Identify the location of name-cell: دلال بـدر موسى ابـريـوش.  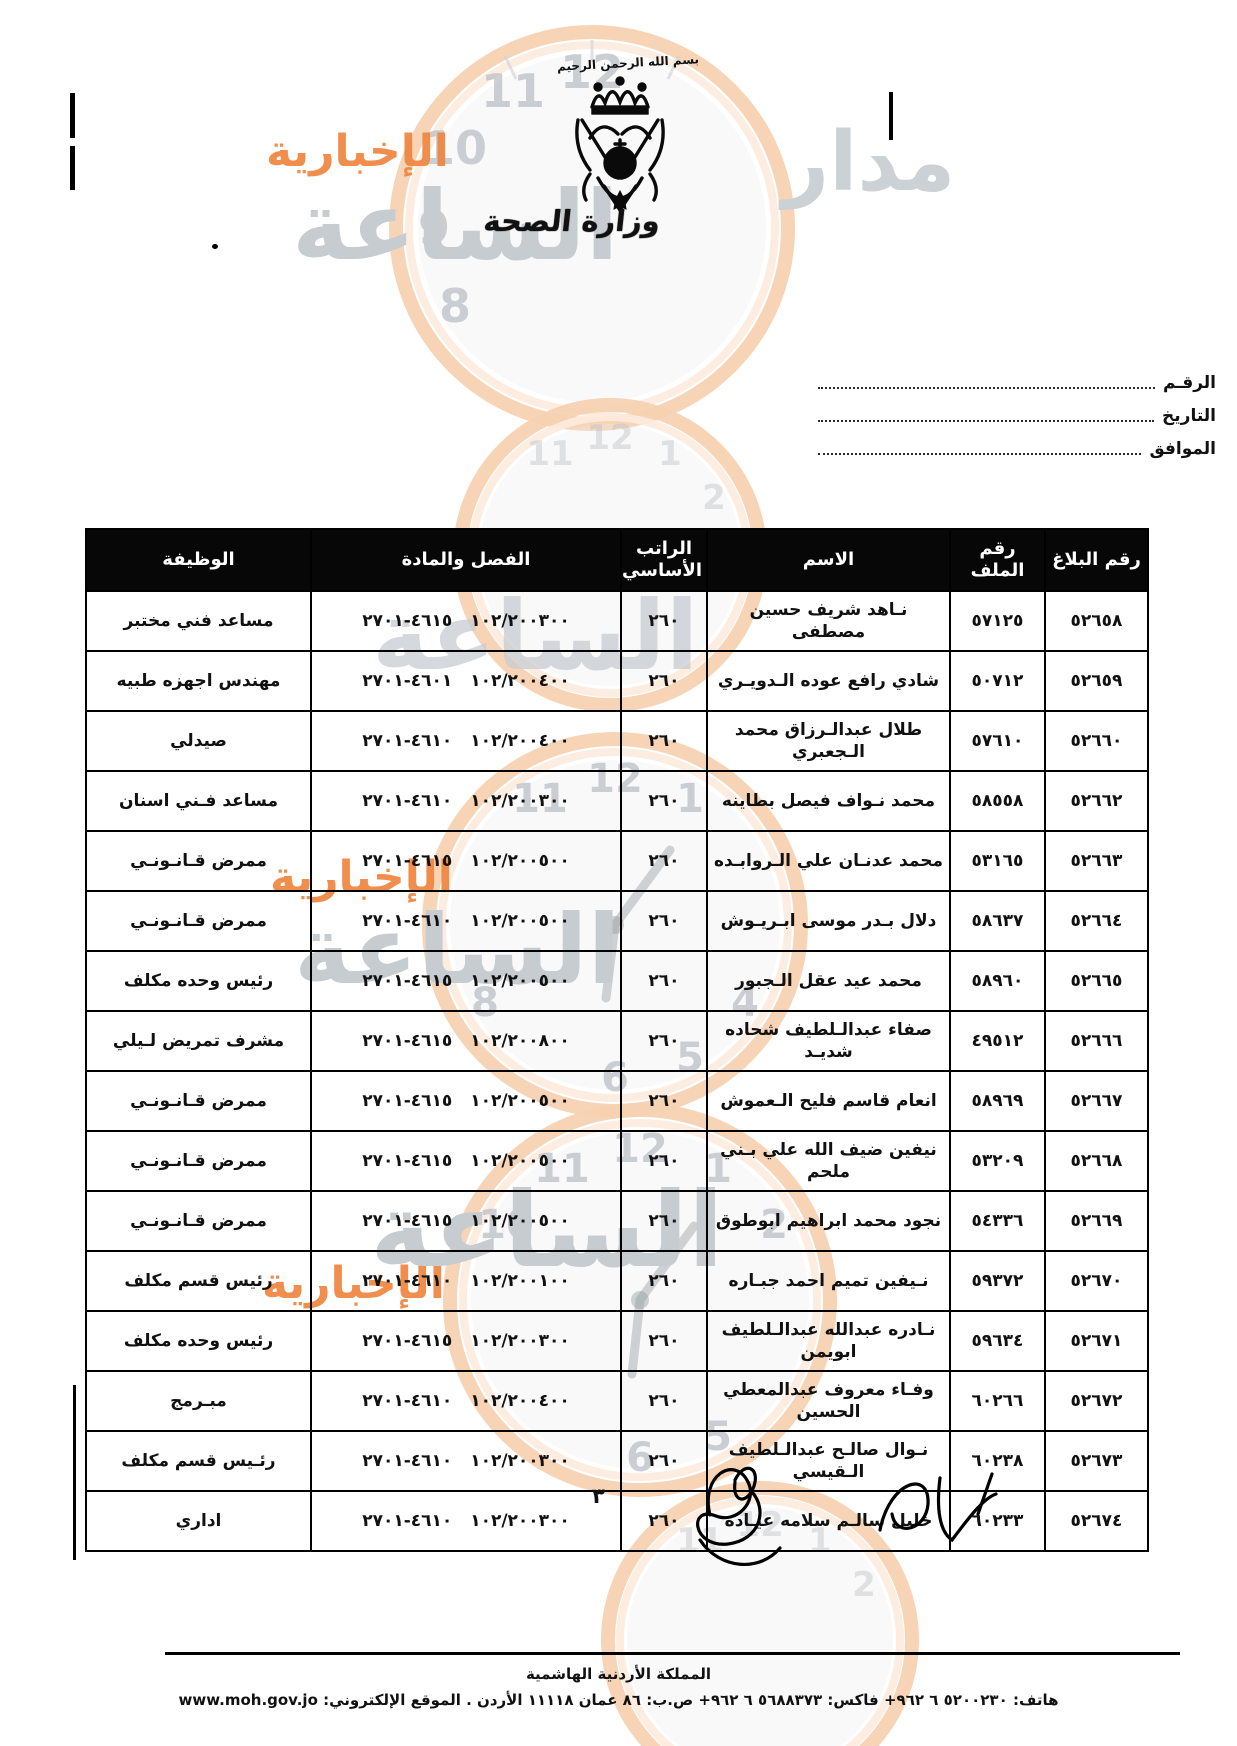
(828, 921).